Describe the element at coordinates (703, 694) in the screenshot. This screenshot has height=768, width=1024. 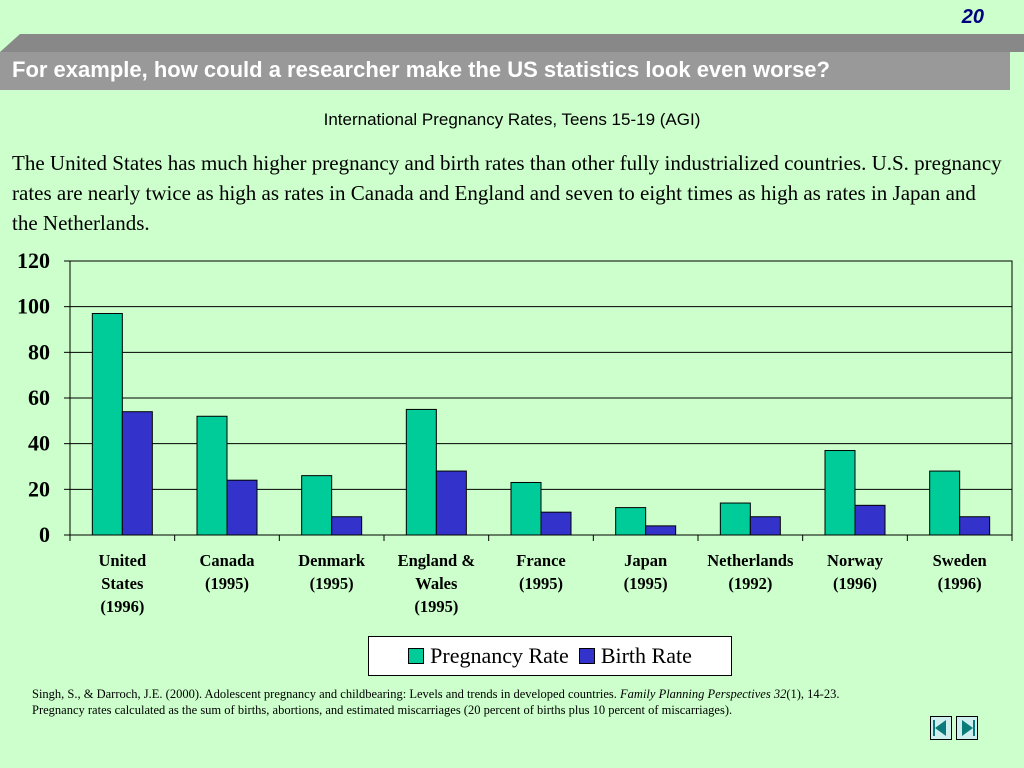
I see `citation-journal: Family Planning Perspectives 32` at that location.